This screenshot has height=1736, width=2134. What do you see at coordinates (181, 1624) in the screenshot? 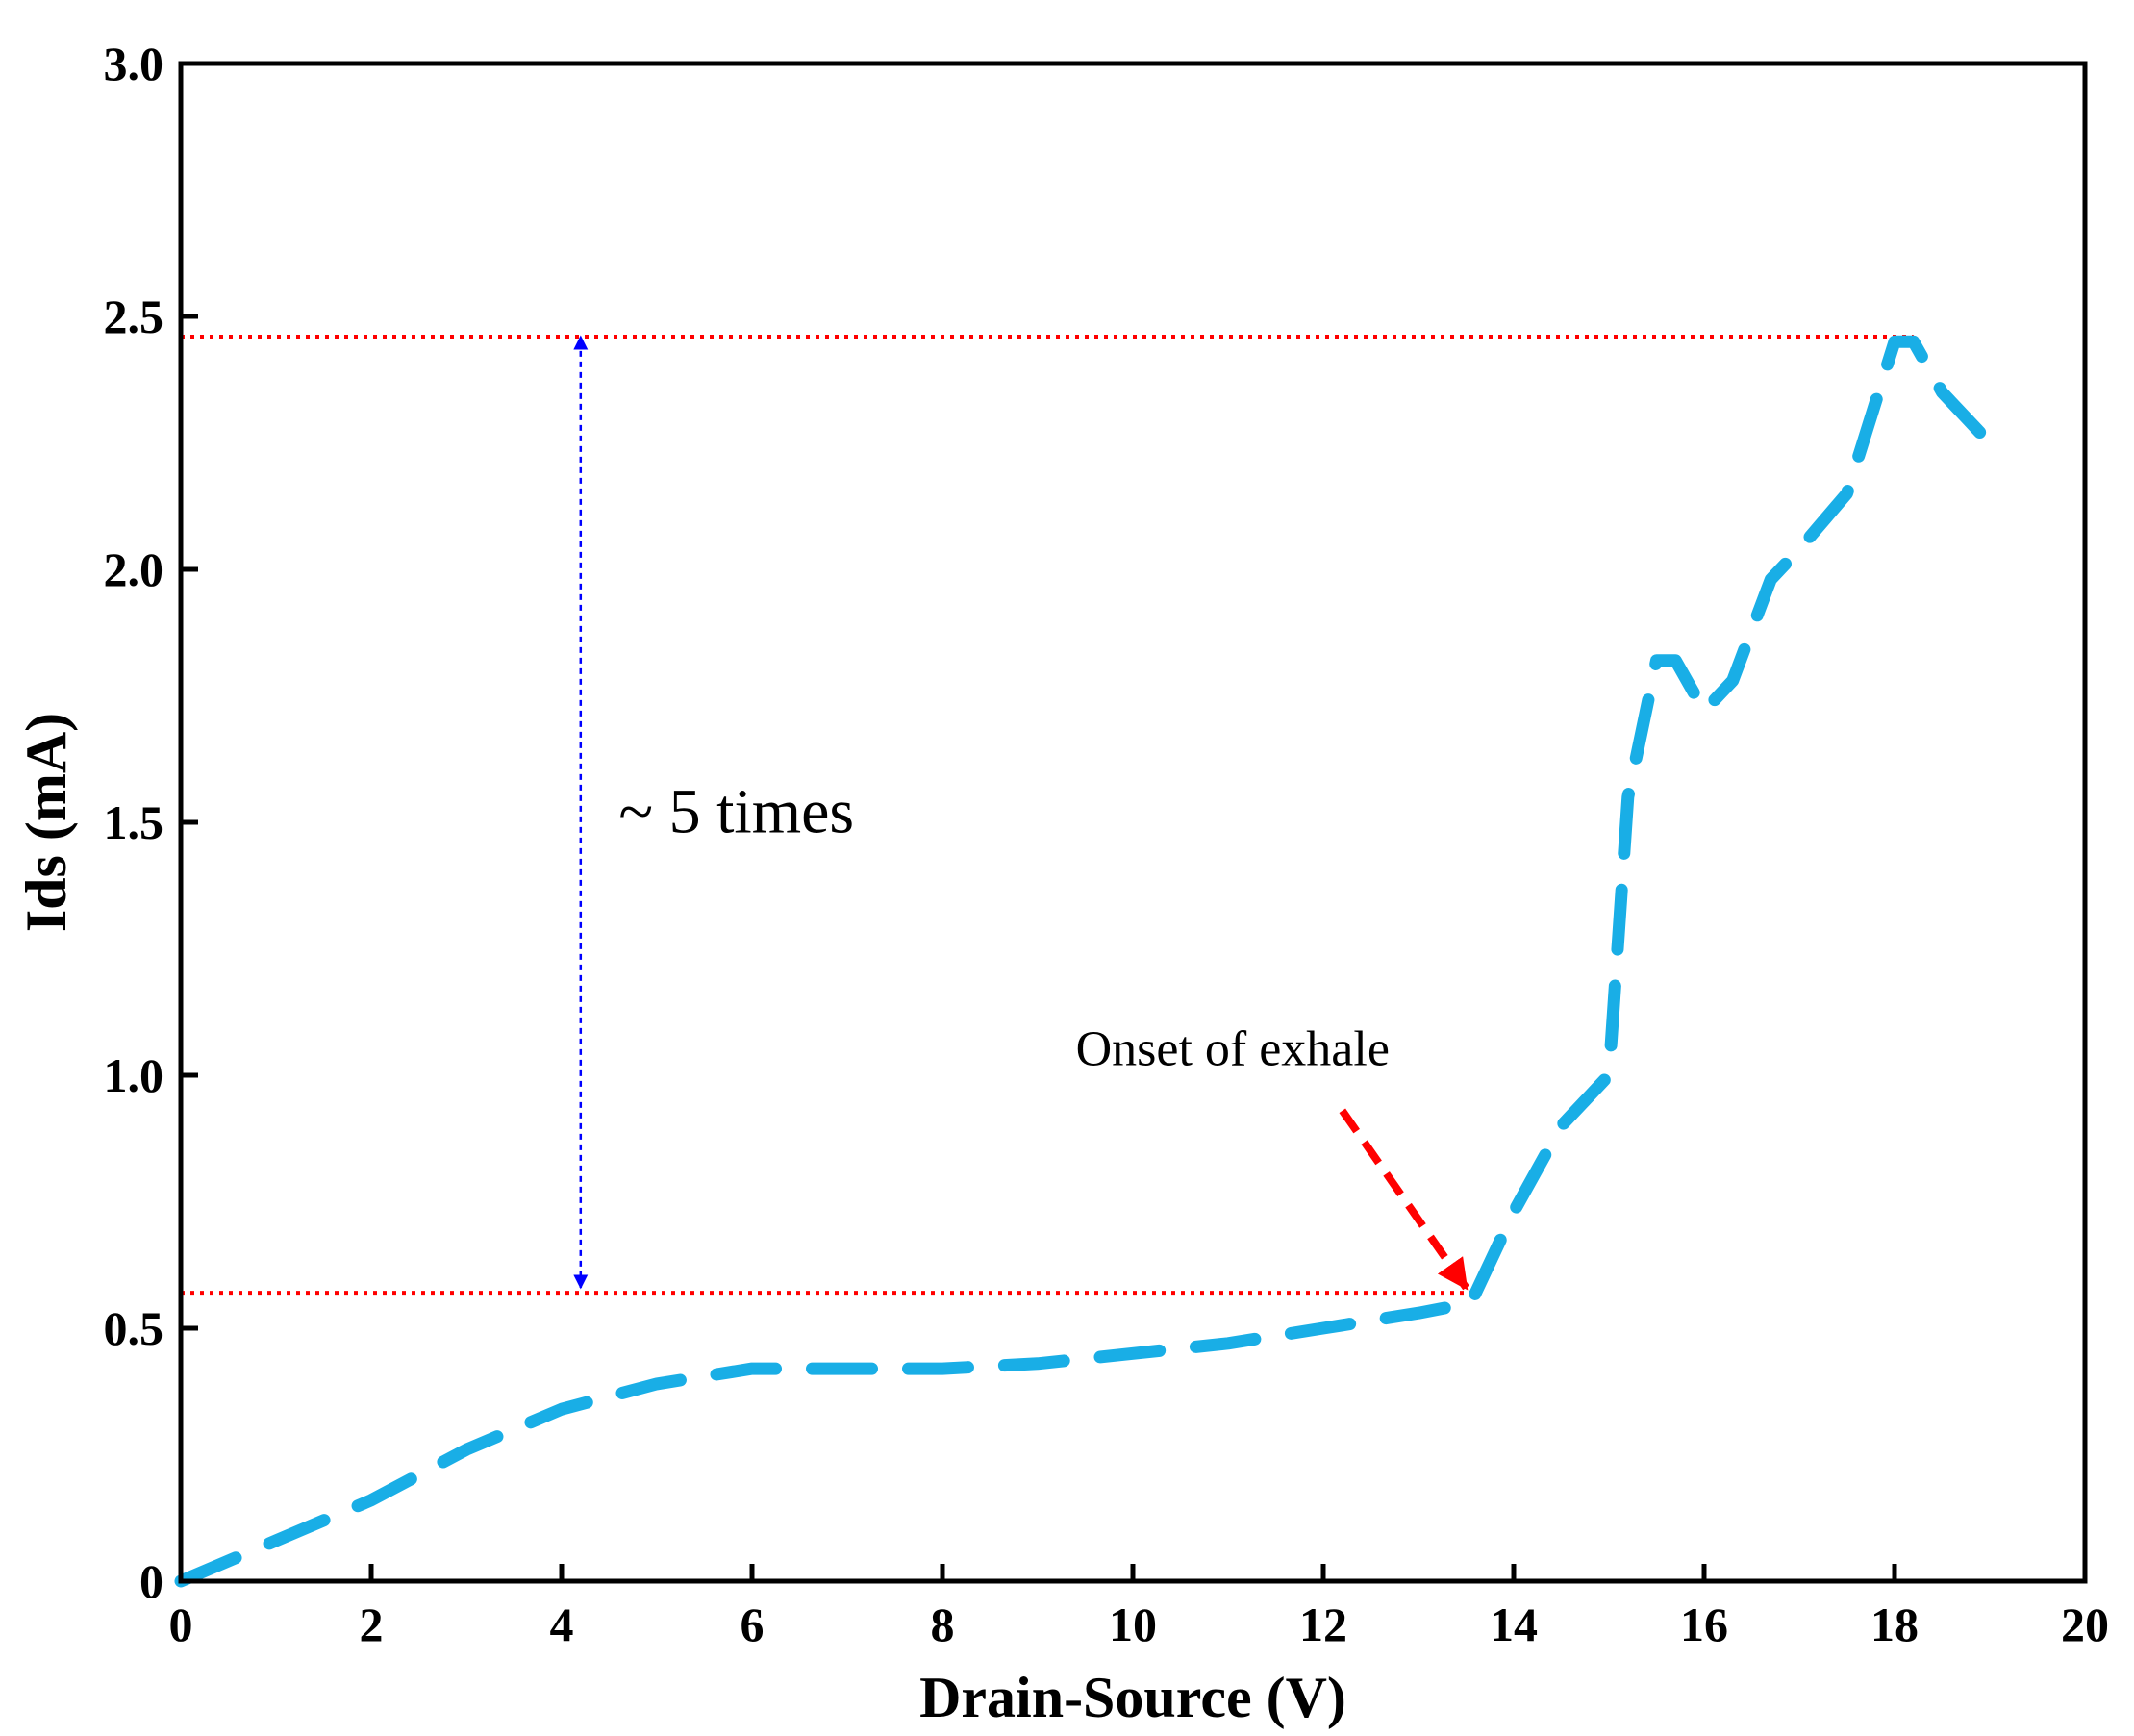
I see `x-tick-label: 0` at bounding box center [181, 1624].